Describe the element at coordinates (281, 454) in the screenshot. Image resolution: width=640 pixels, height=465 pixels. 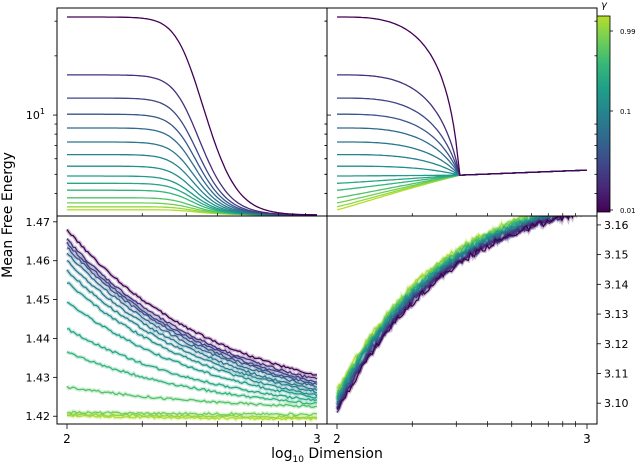
I see `x-axis-label-prefix: log` at that location.